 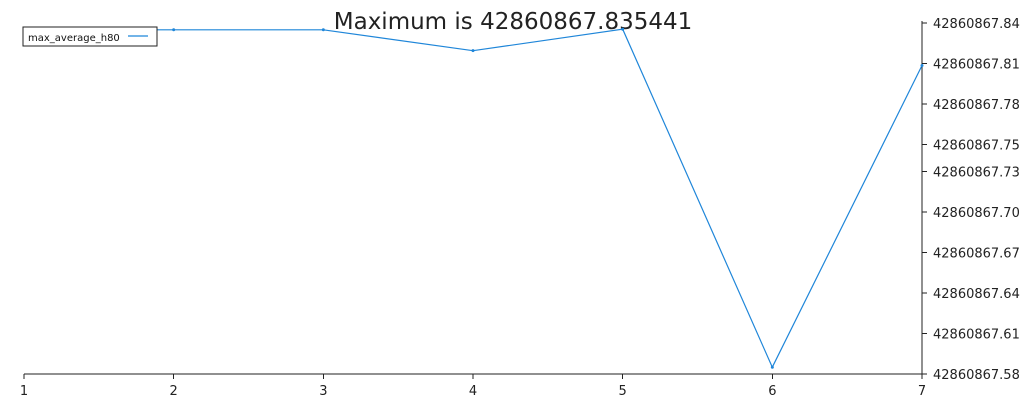 What do you see at coordinates (976, 294) in the screenshot?
I see `y-tick-label: 42860867.64` at bounding box center [976, 294].